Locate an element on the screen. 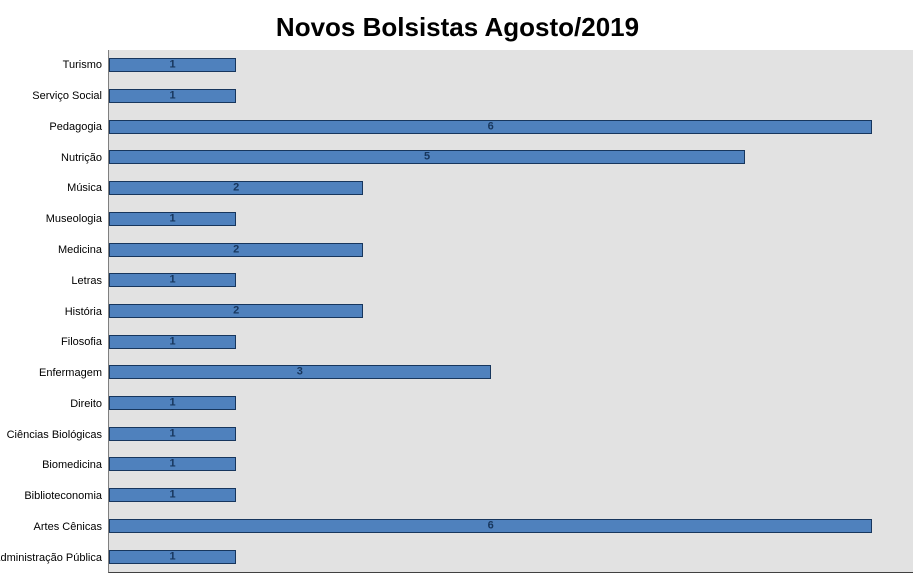 This screenshot has width=915, height=581. bar: 3 is located at coordinates (300, 372).